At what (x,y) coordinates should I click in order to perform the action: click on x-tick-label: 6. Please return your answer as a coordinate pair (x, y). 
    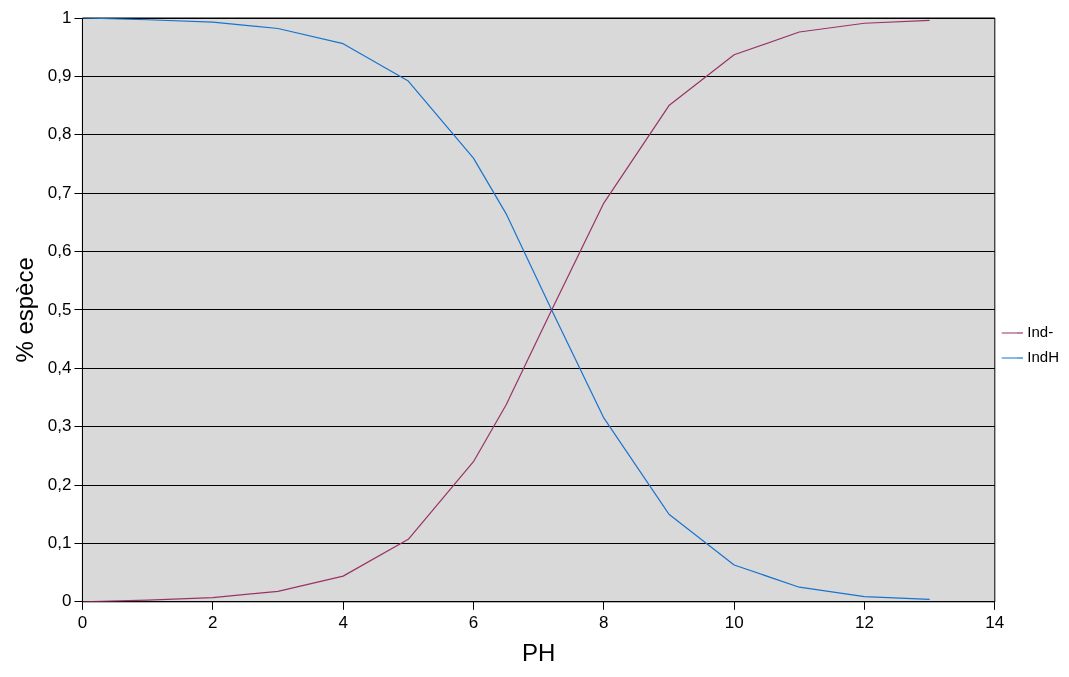
    Looking at the image, I should click on (473, 622).